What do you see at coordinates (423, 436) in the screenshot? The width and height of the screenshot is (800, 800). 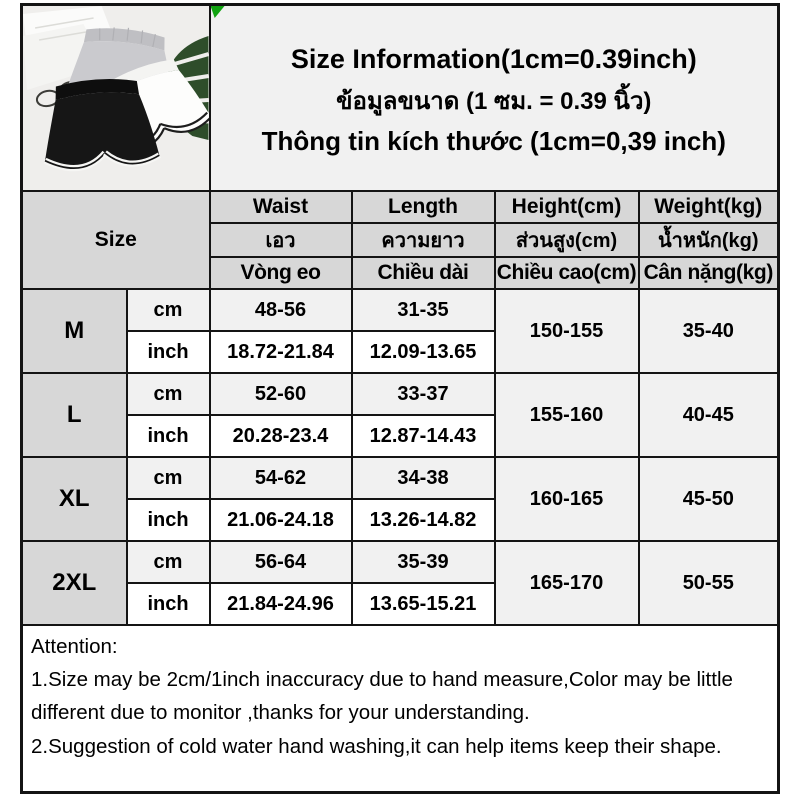 I see `size-l-length-inch: 12.87-14.43` at bounding box center [423, 436].